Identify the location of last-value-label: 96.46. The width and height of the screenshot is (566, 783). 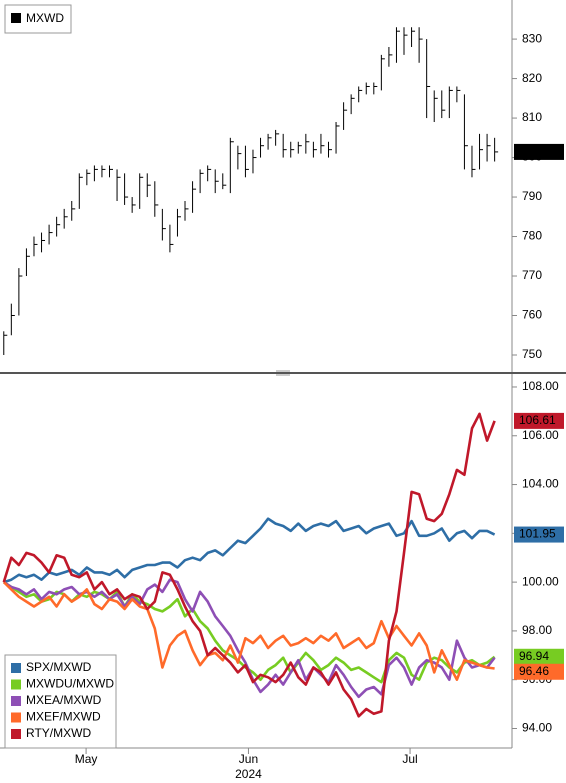
(534, 671).